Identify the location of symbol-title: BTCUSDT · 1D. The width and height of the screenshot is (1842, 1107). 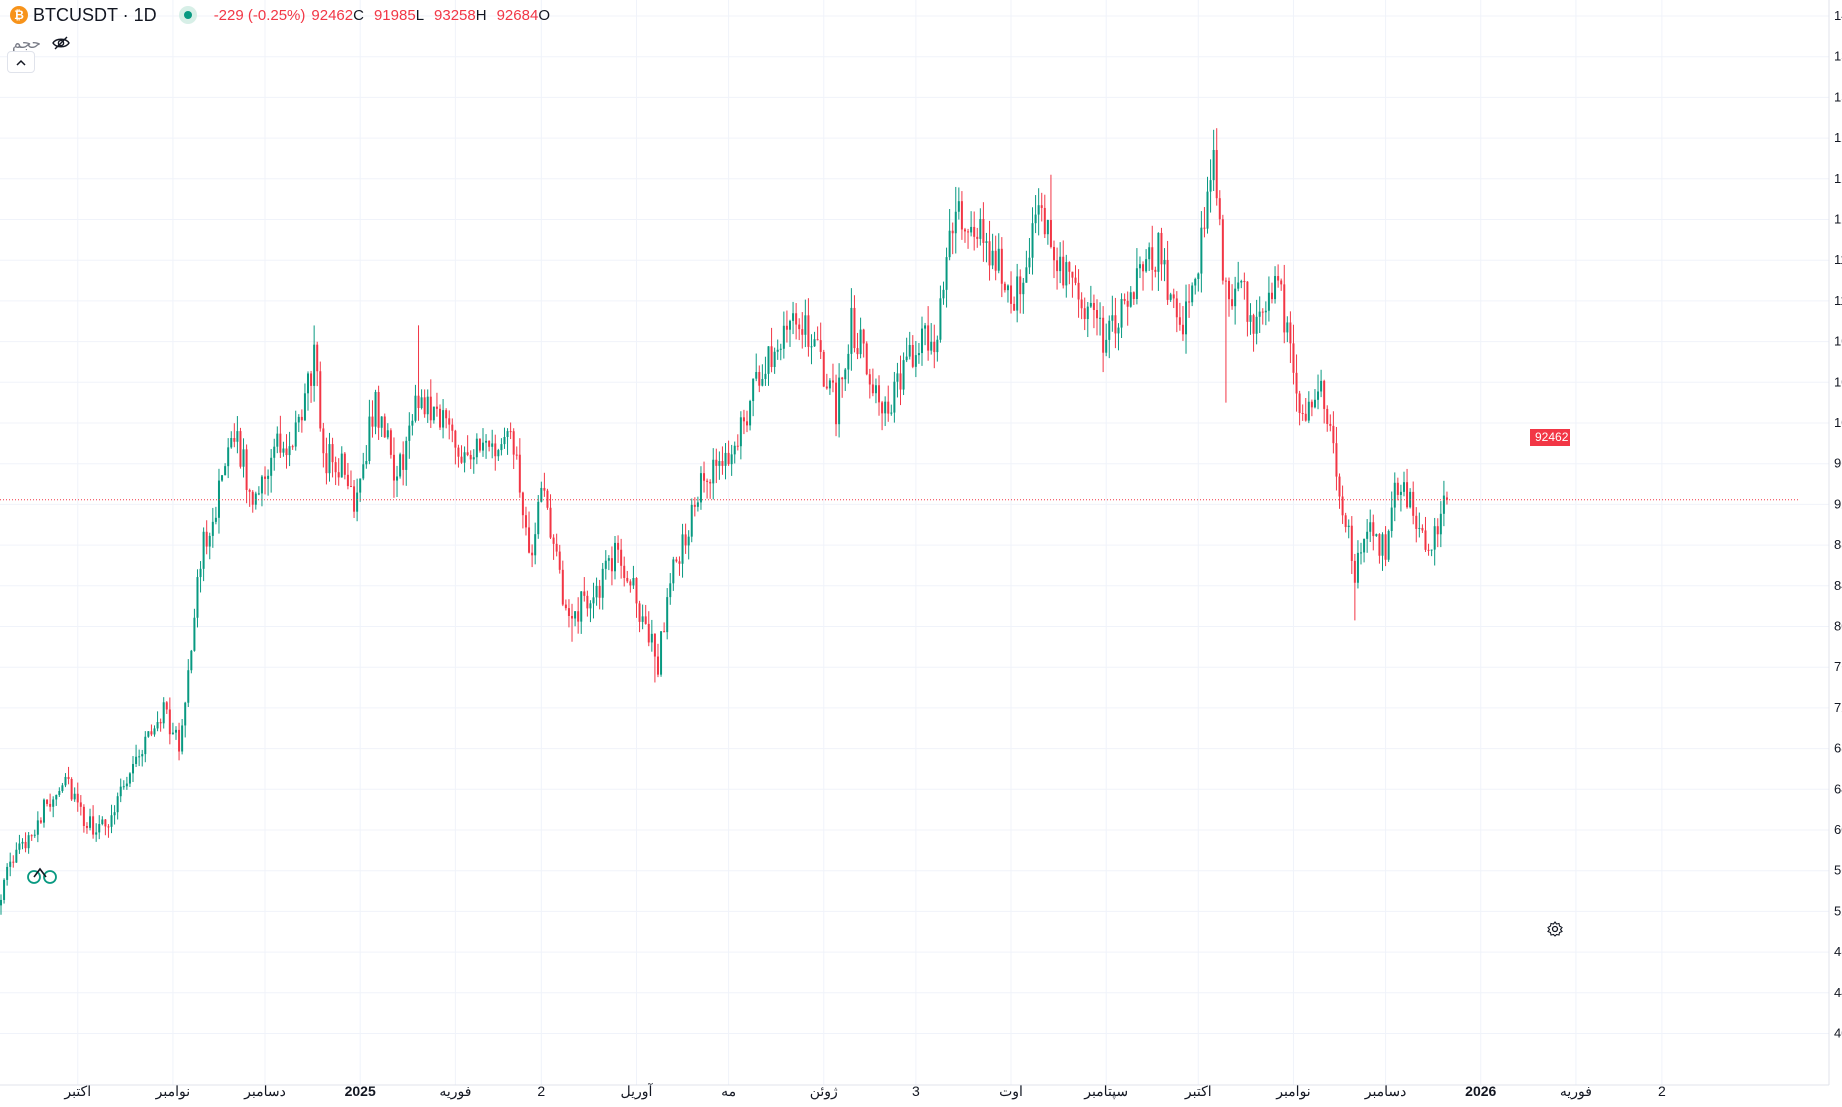
(95, 14).